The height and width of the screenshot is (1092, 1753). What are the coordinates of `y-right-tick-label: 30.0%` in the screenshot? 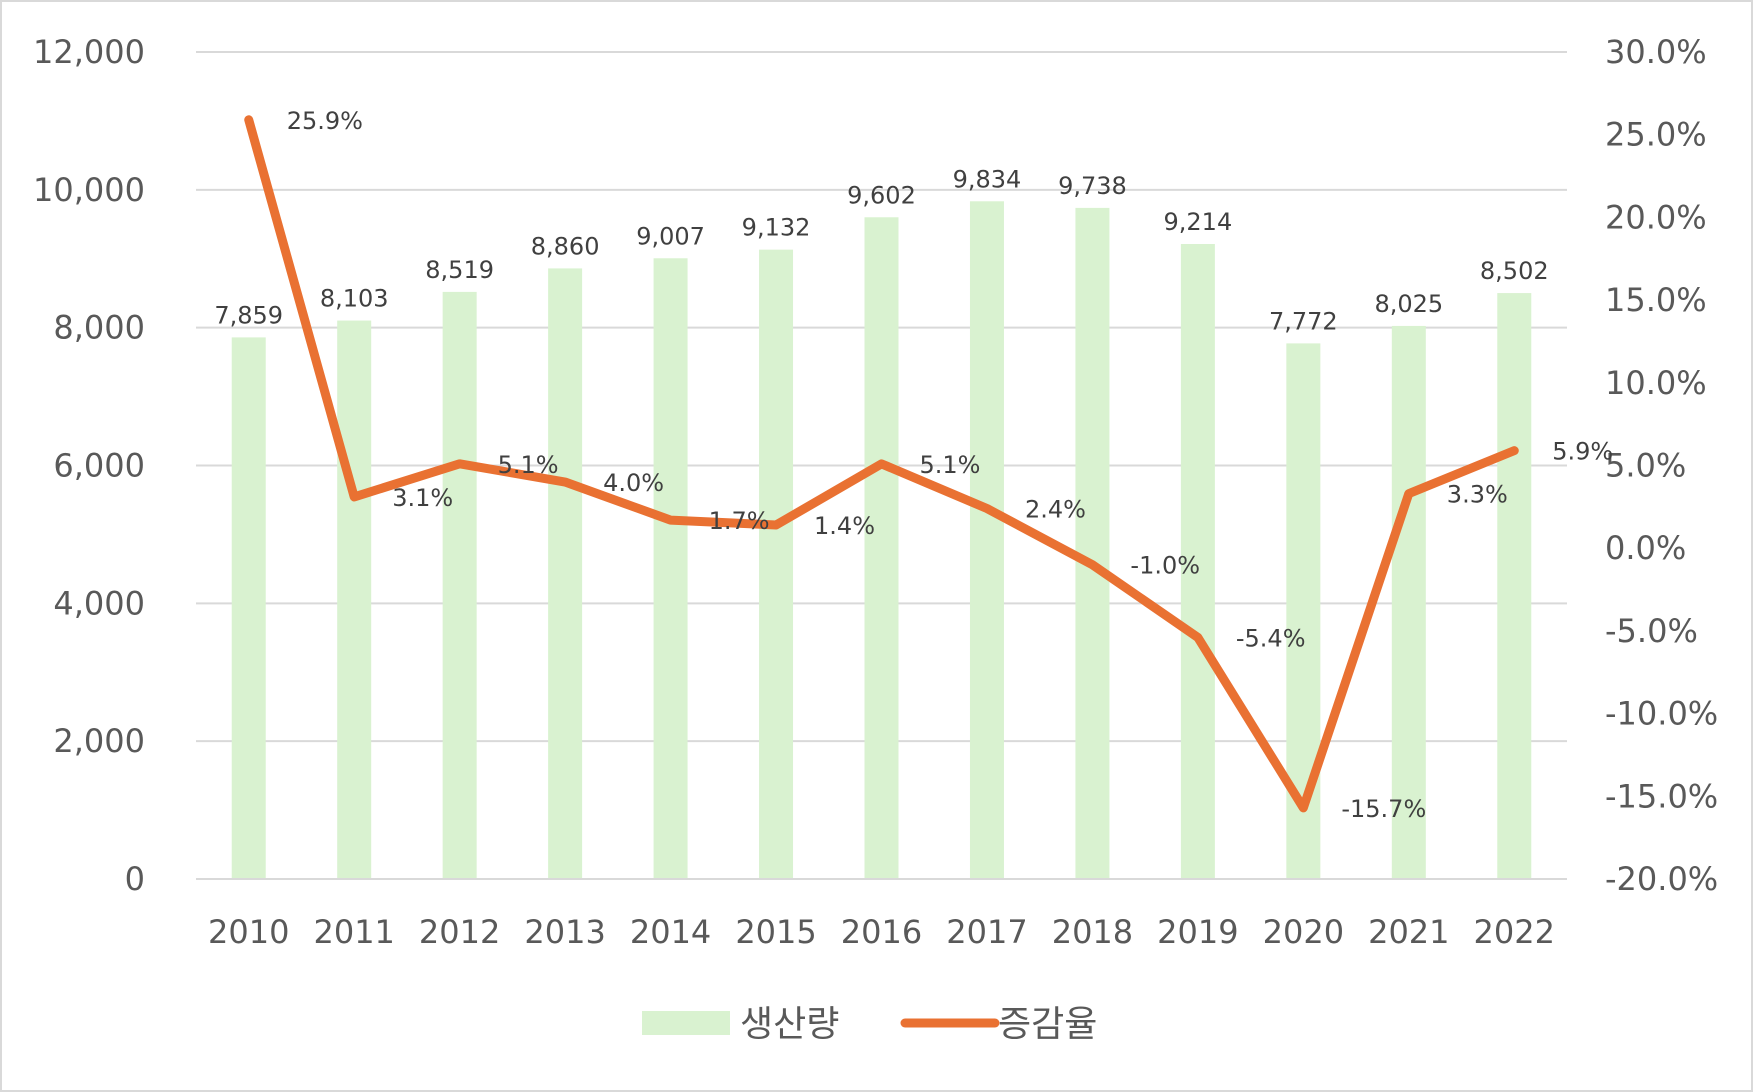 It's located at (1656, 52).